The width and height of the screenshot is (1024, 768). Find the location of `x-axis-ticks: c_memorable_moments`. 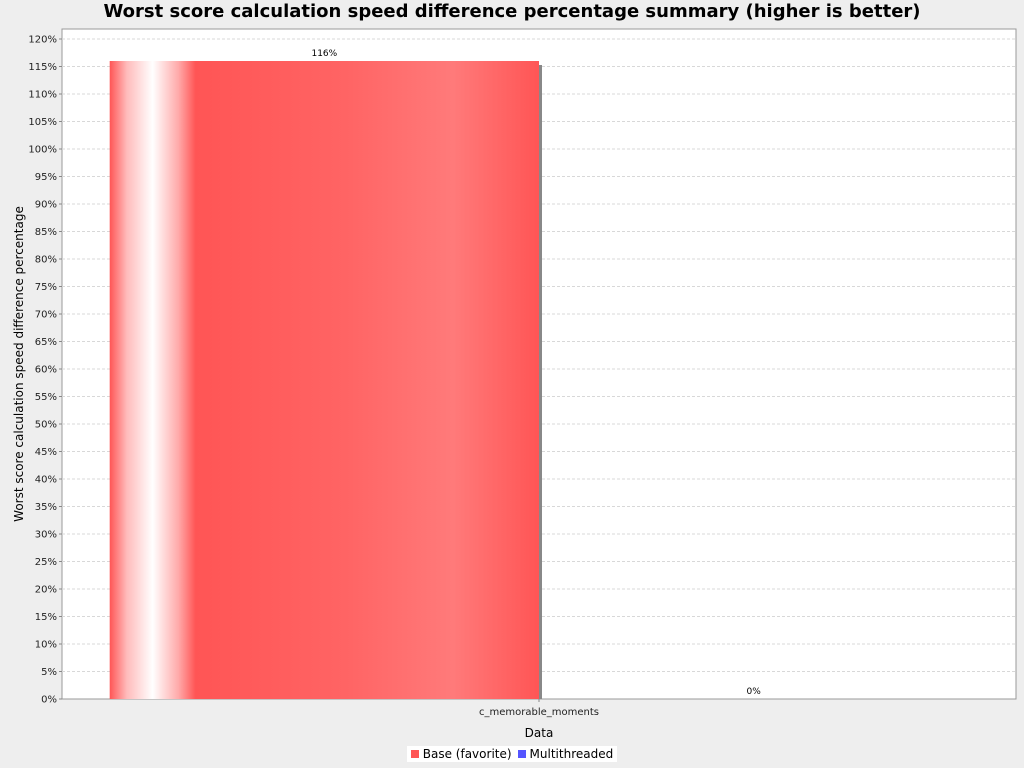

x-axis-ticks: c_memorable_moments is located at coordinates (539, 708).